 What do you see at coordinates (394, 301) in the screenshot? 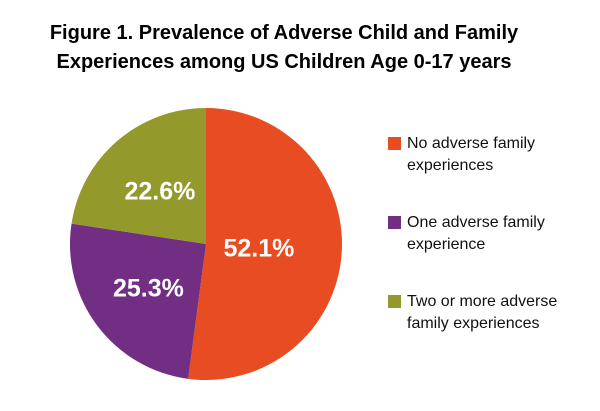
I see `legend-swatch-two-or-more-icon` at bounding box center [394, 301].